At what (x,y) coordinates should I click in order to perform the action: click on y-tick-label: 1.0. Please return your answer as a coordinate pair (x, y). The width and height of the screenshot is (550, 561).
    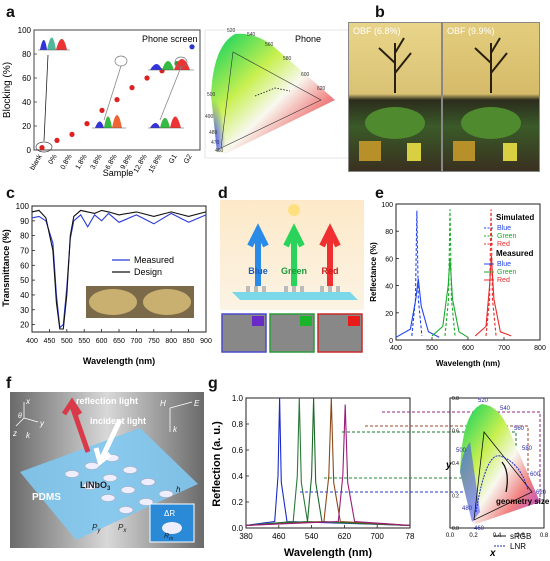
    Looking at the image, I should click on (238, 398).